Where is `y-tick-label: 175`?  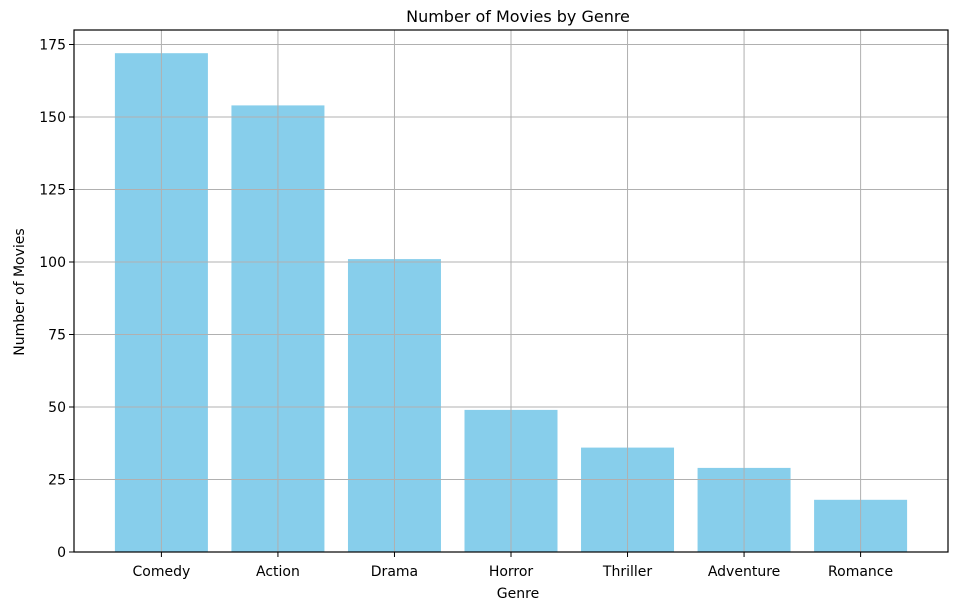 y-tick-label: 175 is located at coordinates (52, 46).